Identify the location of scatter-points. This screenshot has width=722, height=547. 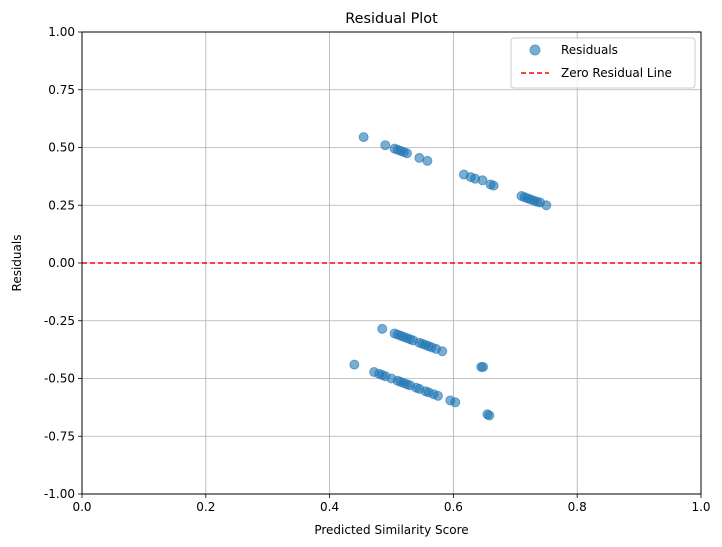
(450, 276).